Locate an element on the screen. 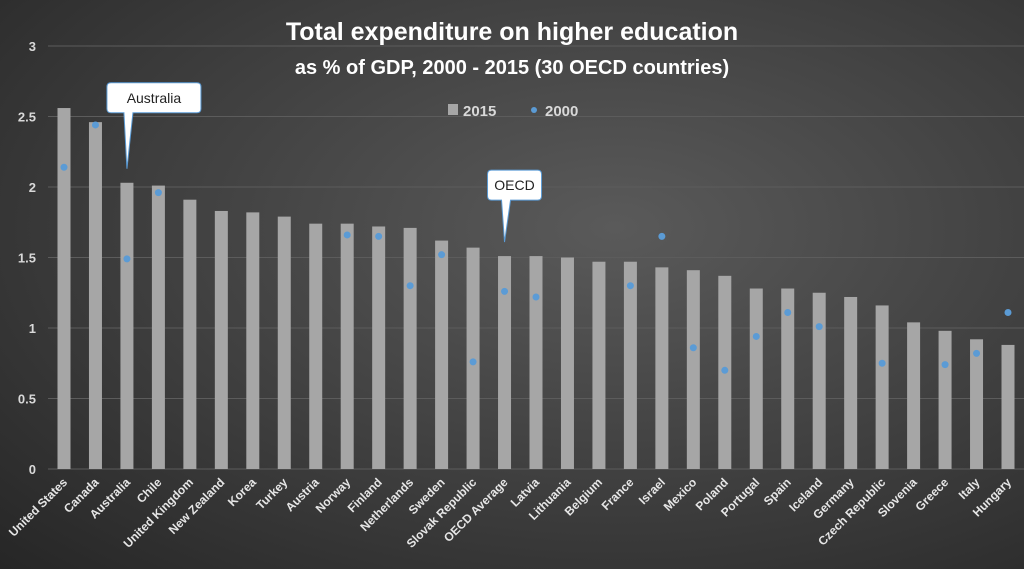  callout-label: Australia is located at coordinates (154, 98).